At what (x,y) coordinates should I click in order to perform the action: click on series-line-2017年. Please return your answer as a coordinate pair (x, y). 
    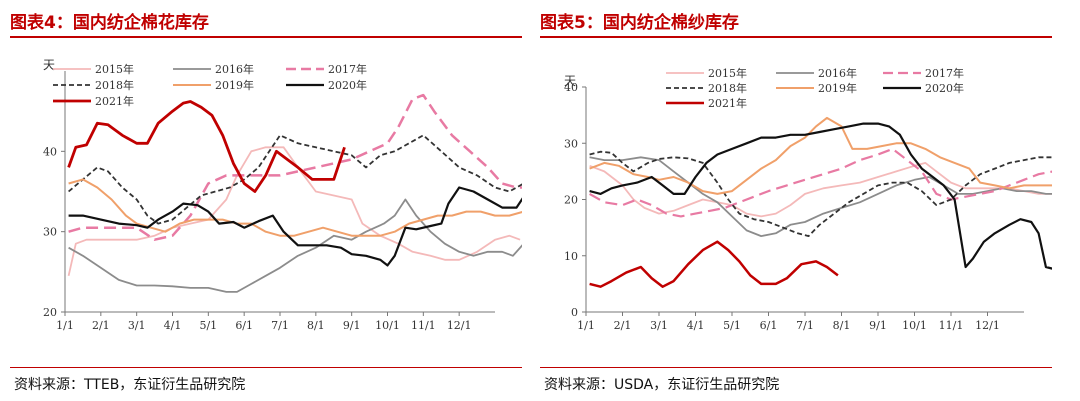
    Looking at the image, I should click on (820, 182).